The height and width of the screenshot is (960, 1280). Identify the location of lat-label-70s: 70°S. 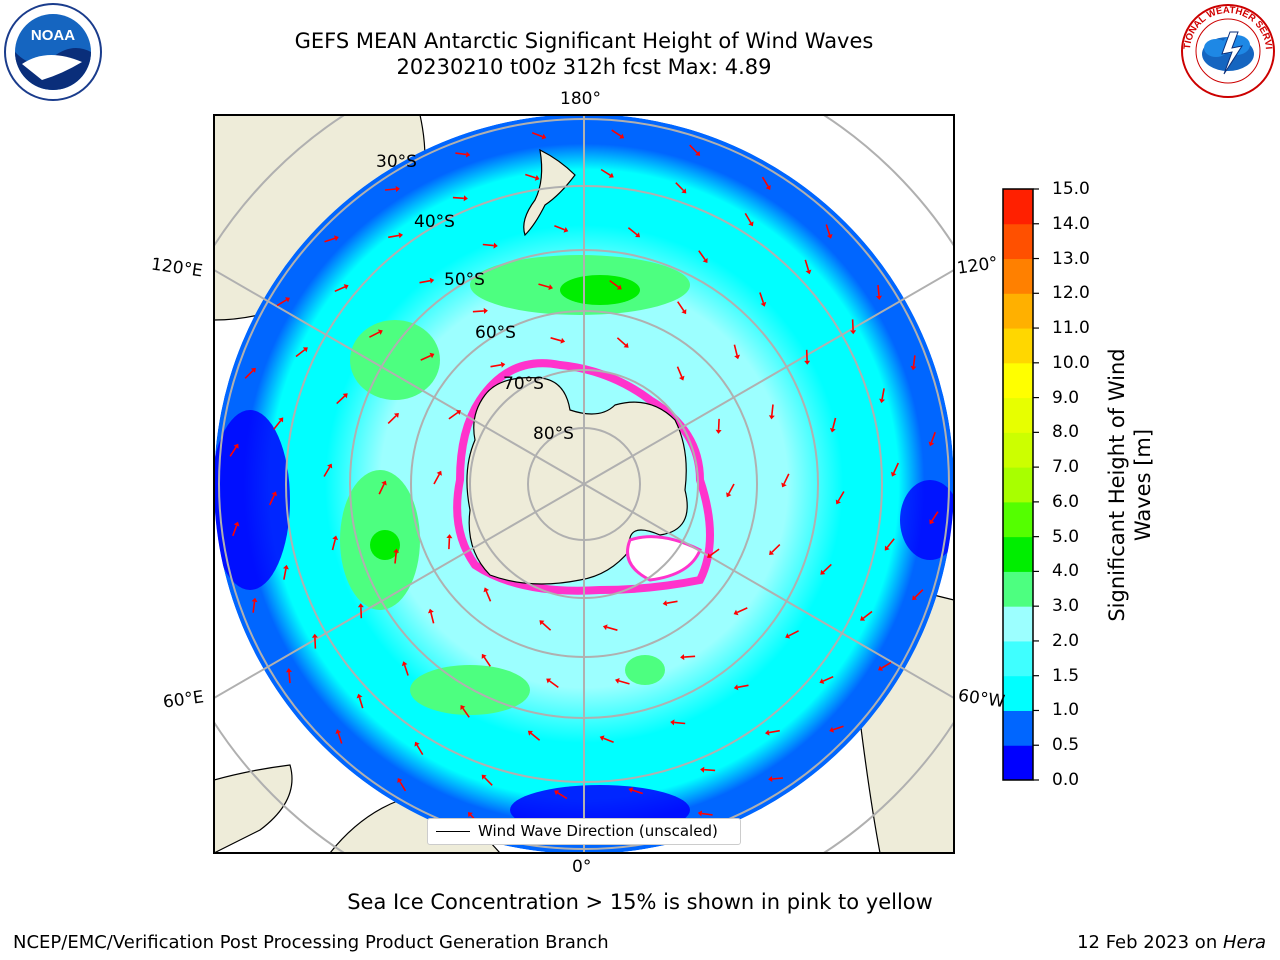
(523, 384).